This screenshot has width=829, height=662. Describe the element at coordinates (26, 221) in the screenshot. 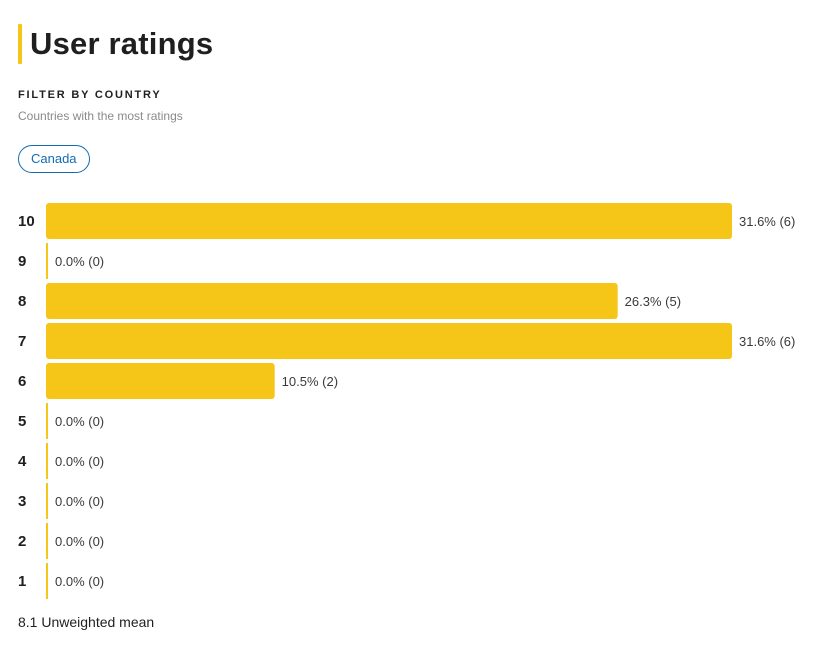

I see `rating-label-10: 10` at that location.